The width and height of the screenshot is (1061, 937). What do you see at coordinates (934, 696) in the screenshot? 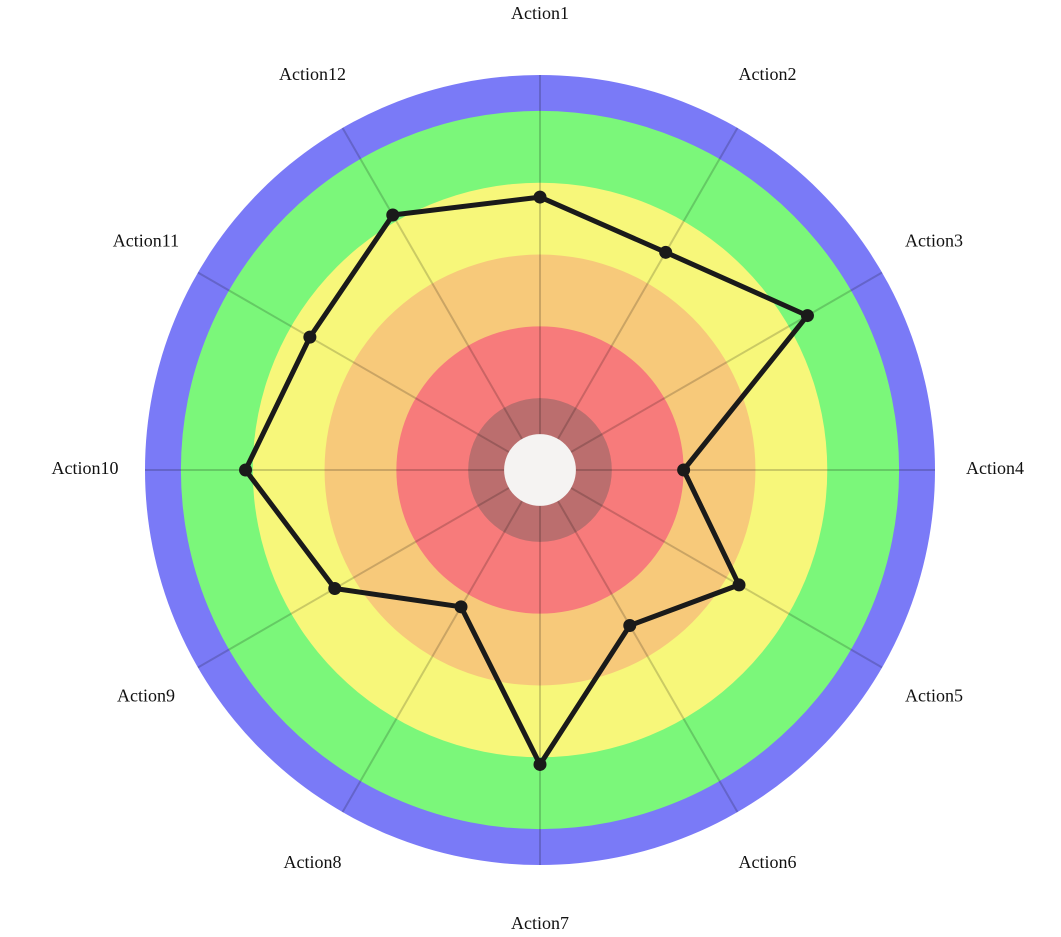
I see `axis-label-action5: Action5` at bounding box center [934, 696].